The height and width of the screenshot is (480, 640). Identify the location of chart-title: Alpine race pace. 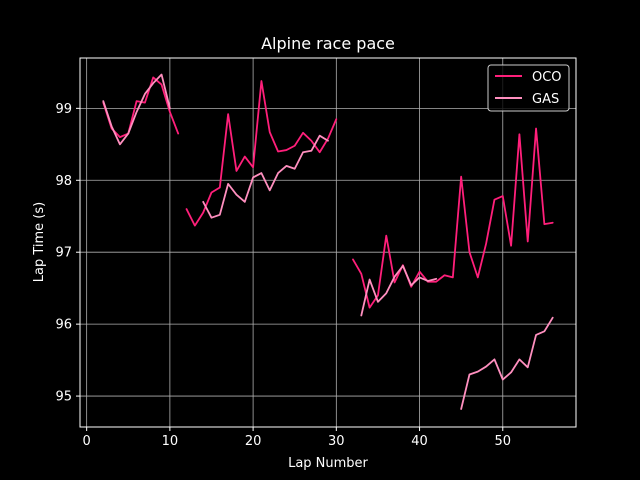
(328, 43).